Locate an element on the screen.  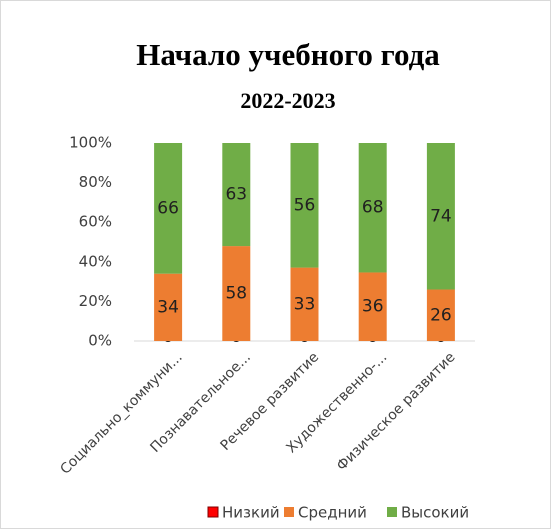
data-label: 33 is located at coordinates (305, 304).